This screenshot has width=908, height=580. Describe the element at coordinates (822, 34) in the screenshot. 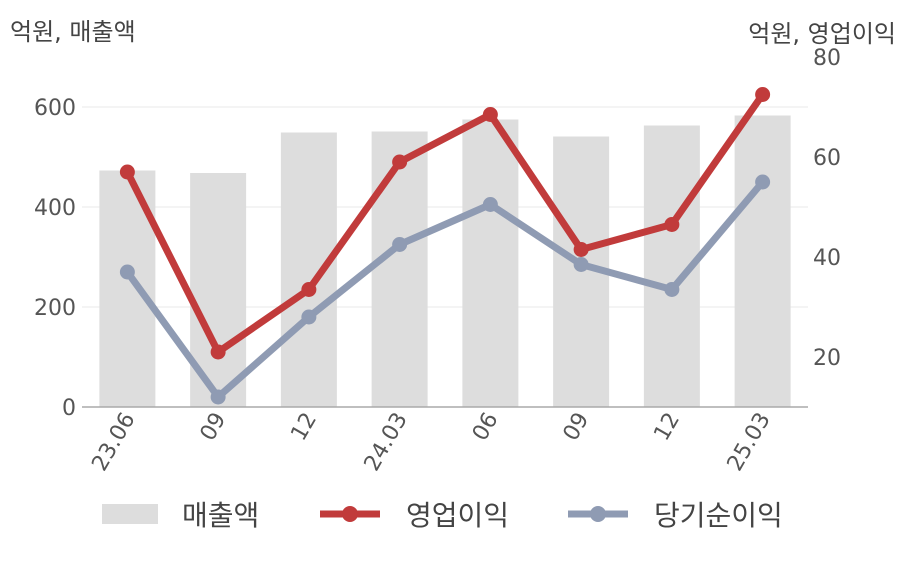

I see `right-axis-unit: 억원, 영업이익` at that location.